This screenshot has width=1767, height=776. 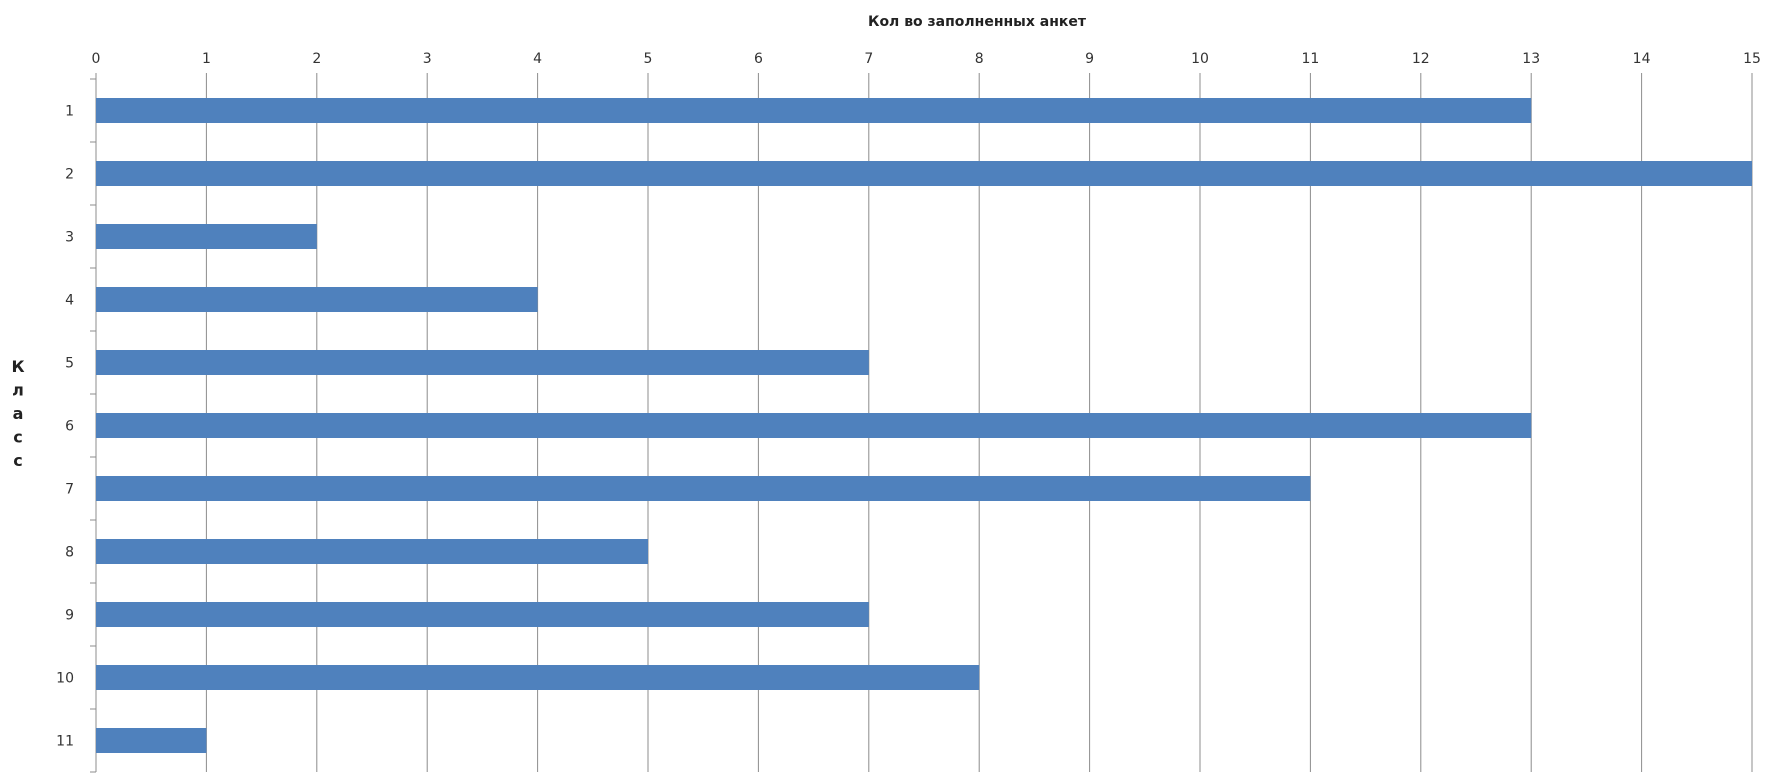 What do you see at coordinates (758, 59) in the screenshot?
I see `x-tick-label-6: 6` at bounding box center [758, 59].